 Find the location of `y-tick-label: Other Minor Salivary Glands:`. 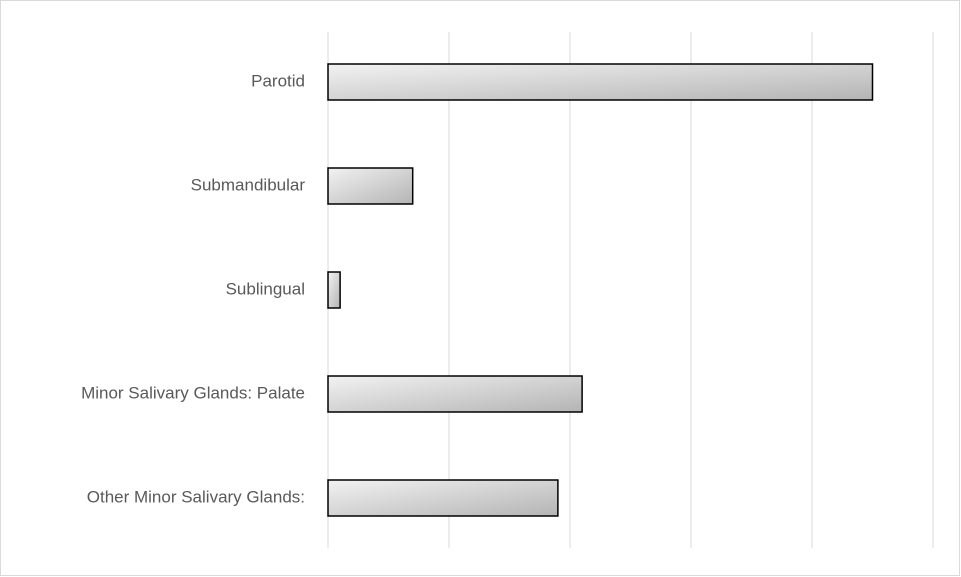

y-tick-label: Other Minor Salivary Glands: is located at coordinates (196, 496).